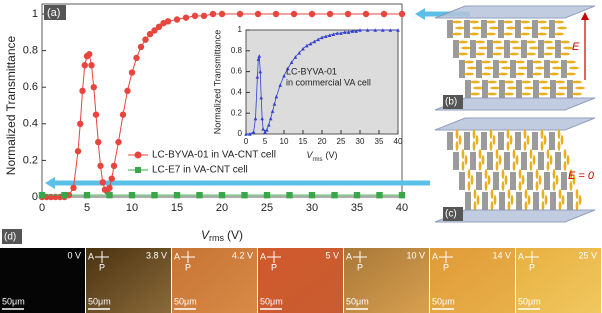 Image resolution: width=602 pixels, height=313 pixels. Describe the element at coordinates (237, 71) in the screenshot. I see `y-tick-label: 0.6` at that location.